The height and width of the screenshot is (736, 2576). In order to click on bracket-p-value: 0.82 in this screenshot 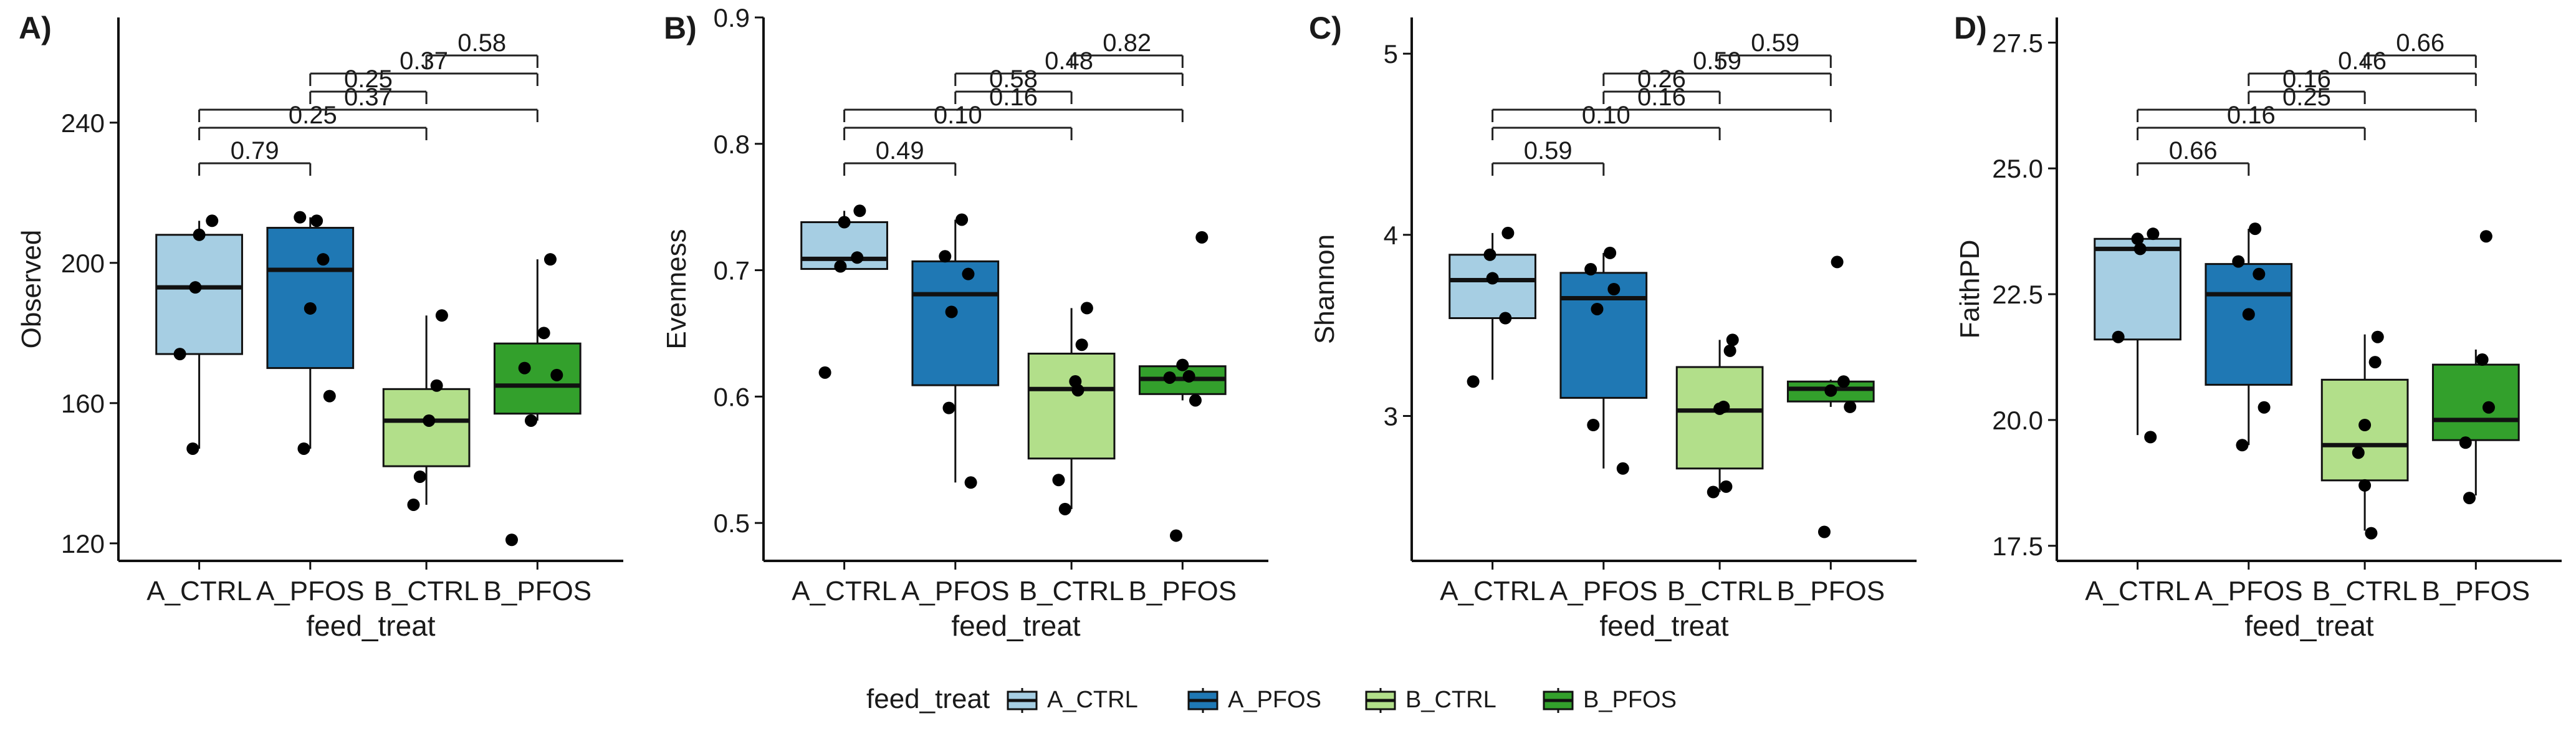, I will do `click(1127, 43)`.